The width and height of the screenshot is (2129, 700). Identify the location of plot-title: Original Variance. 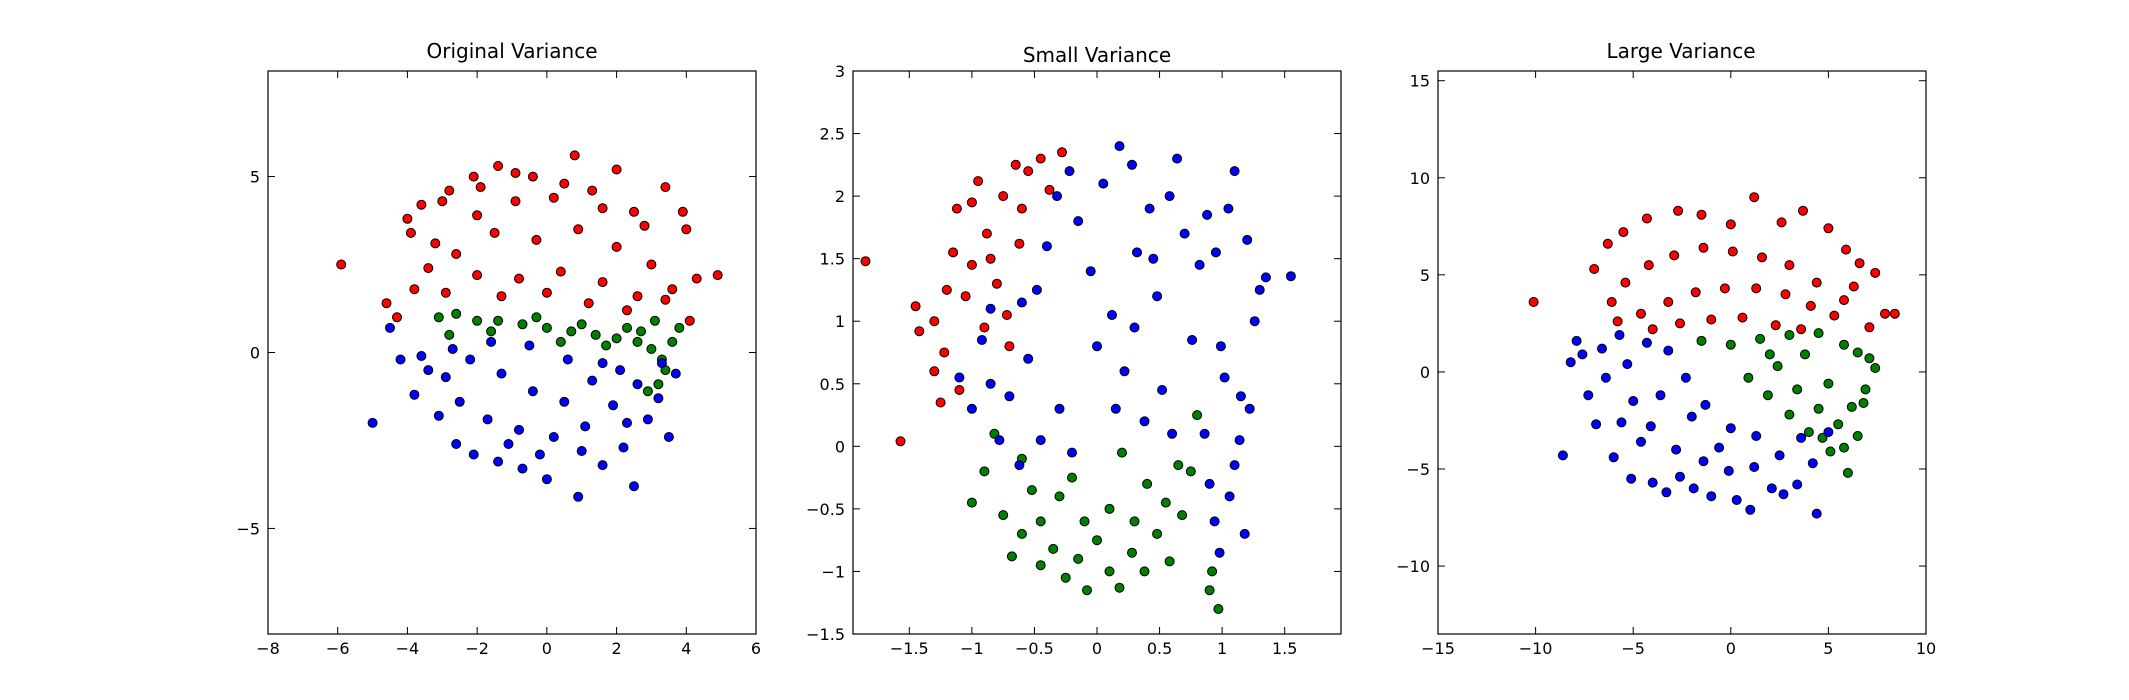
(511, 51).